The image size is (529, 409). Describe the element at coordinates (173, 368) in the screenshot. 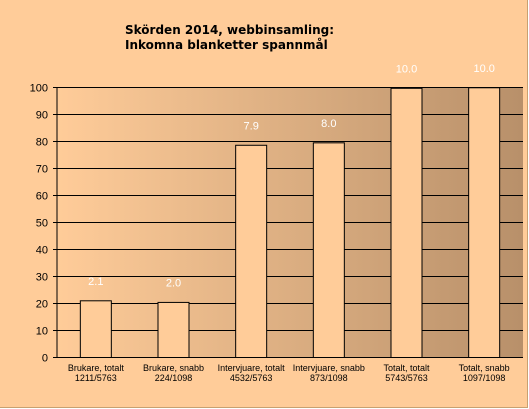

I see `category-label: Brukare, snabb` at that location.